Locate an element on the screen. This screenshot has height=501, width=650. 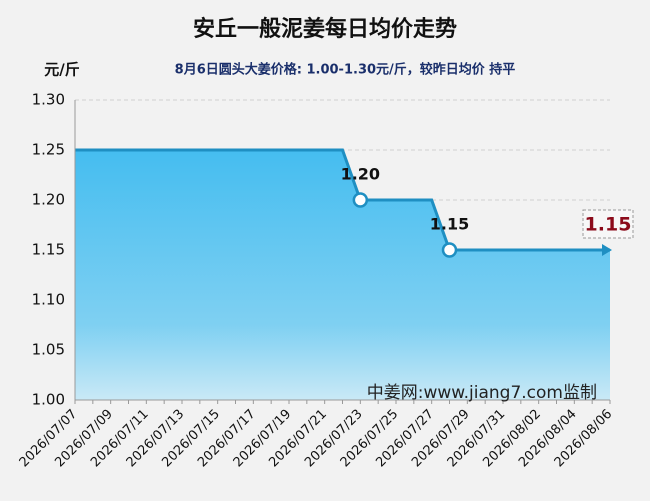
watermark: 中姜网:www.jiang7.com监制 is located at coordinates (482, 393).